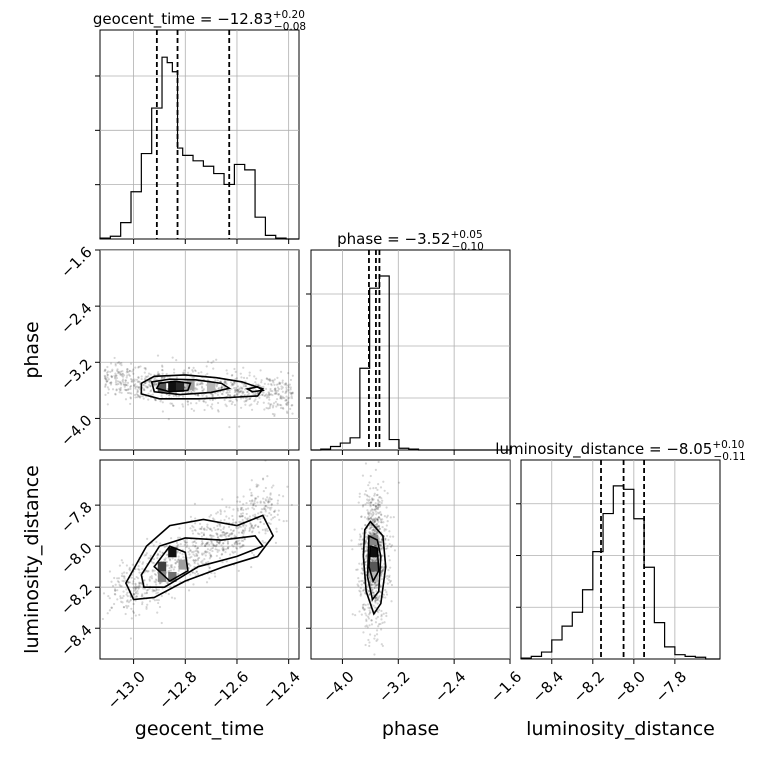 This screenshot has width=760, height=760. Describe the element at coordinates (172, 386) in the screenshot. I see `density-cell` at that location.